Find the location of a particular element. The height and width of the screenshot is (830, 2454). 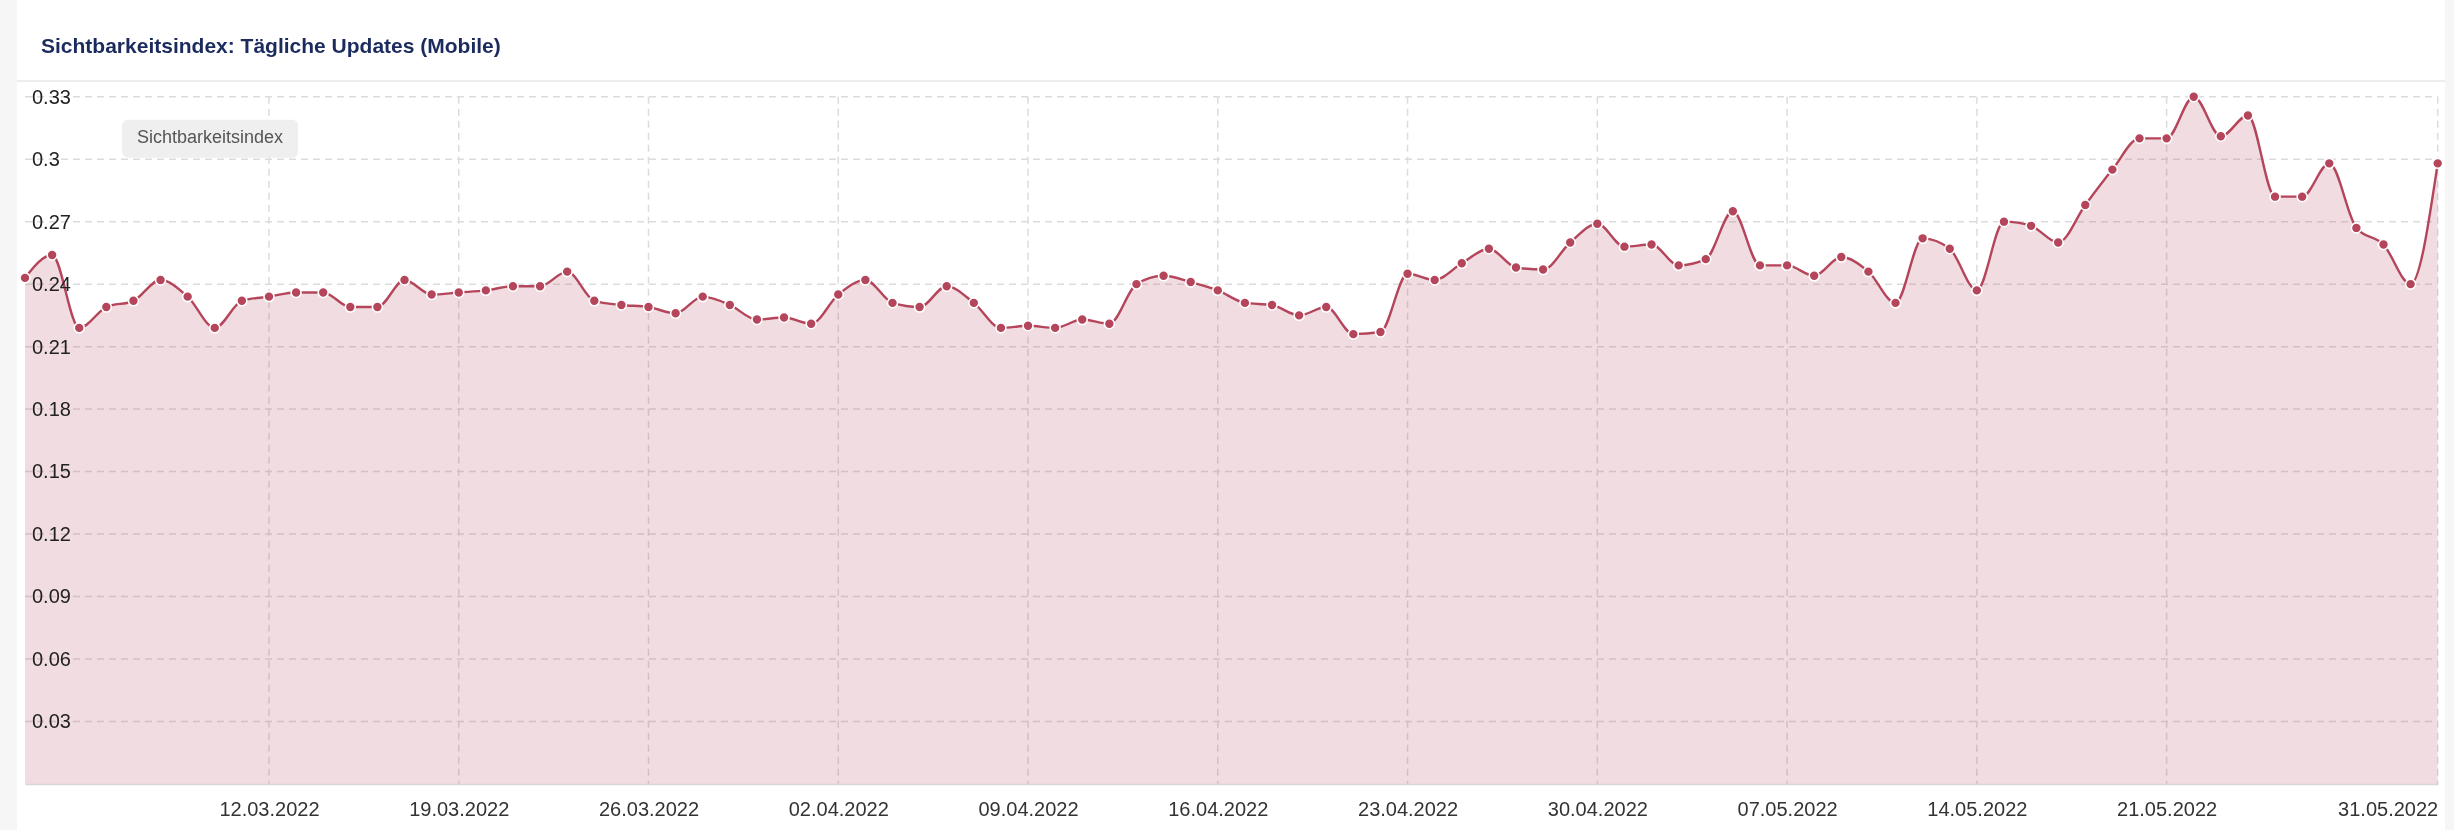

x-tick-label: 23.04.2022 is located at coordinates (1408, 809).